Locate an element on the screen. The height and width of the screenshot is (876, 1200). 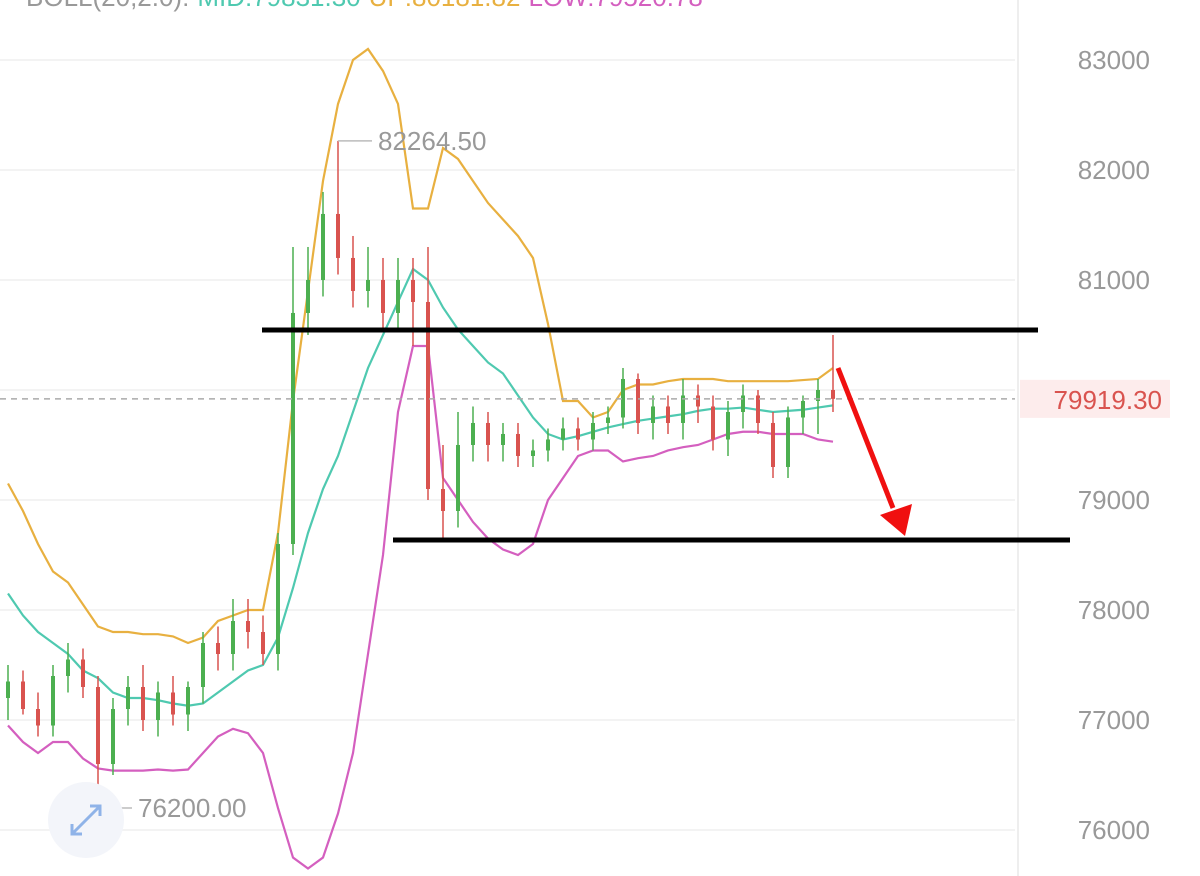
y-tick-label: 81000 is located at coordinates (1114, 280).